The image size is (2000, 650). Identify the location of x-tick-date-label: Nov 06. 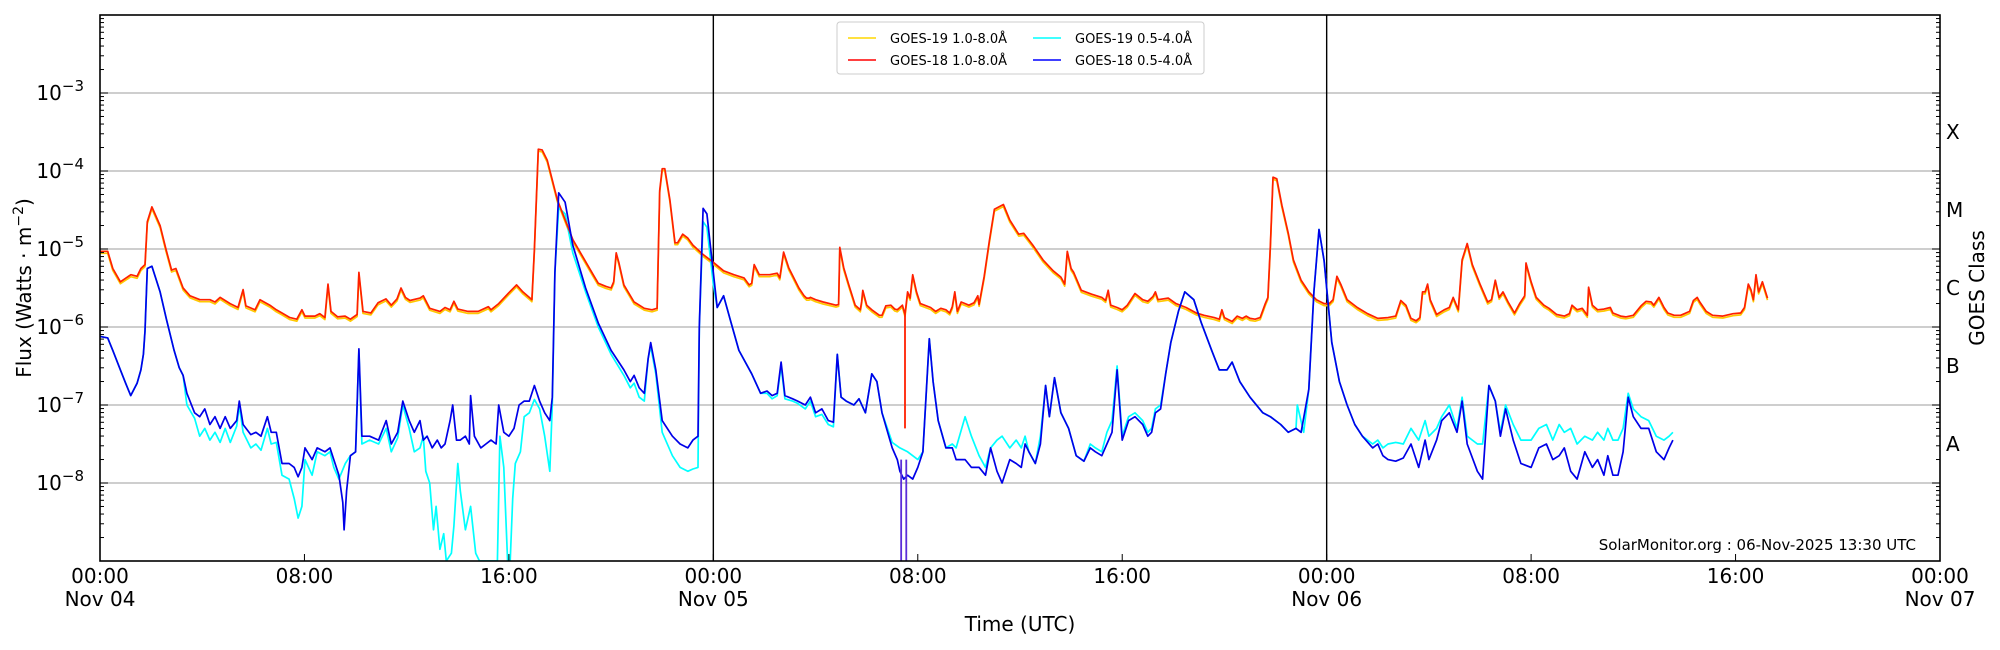
(1326, 599).